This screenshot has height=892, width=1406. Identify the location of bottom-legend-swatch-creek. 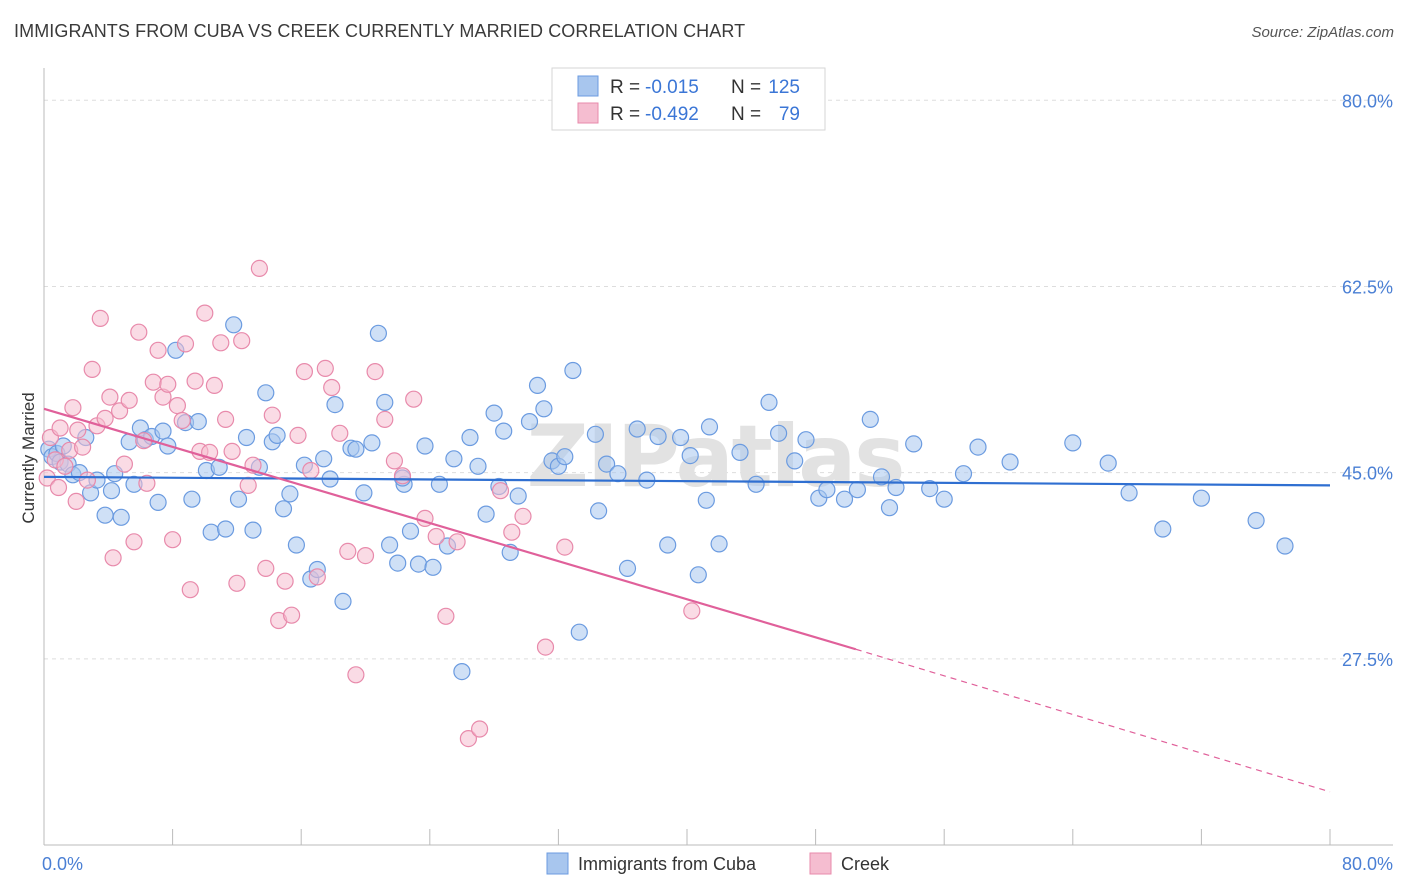
(820, 863).